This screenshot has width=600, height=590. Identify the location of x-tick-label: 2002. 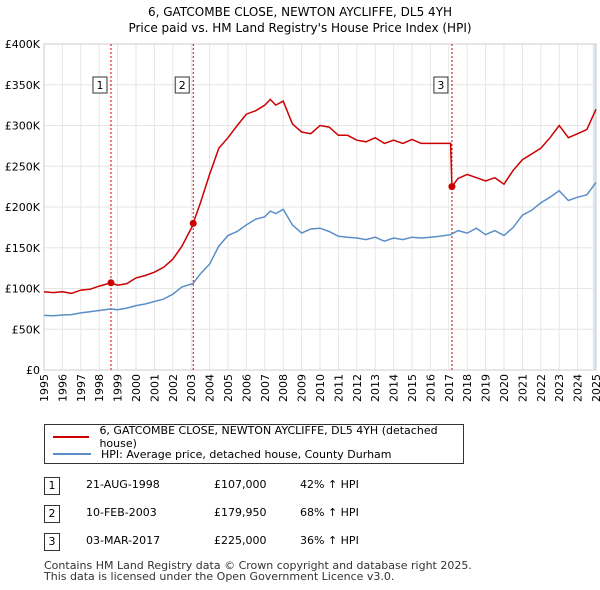
(173, 388).